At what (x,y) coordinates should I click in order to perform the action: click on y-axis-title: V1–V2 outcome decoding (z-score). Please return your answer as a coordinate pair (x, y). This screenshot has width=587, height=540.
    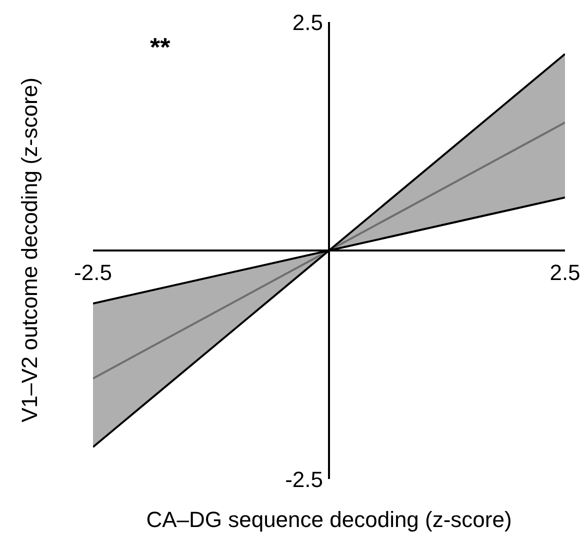
    Looking at the image, I should click on (30, 250).